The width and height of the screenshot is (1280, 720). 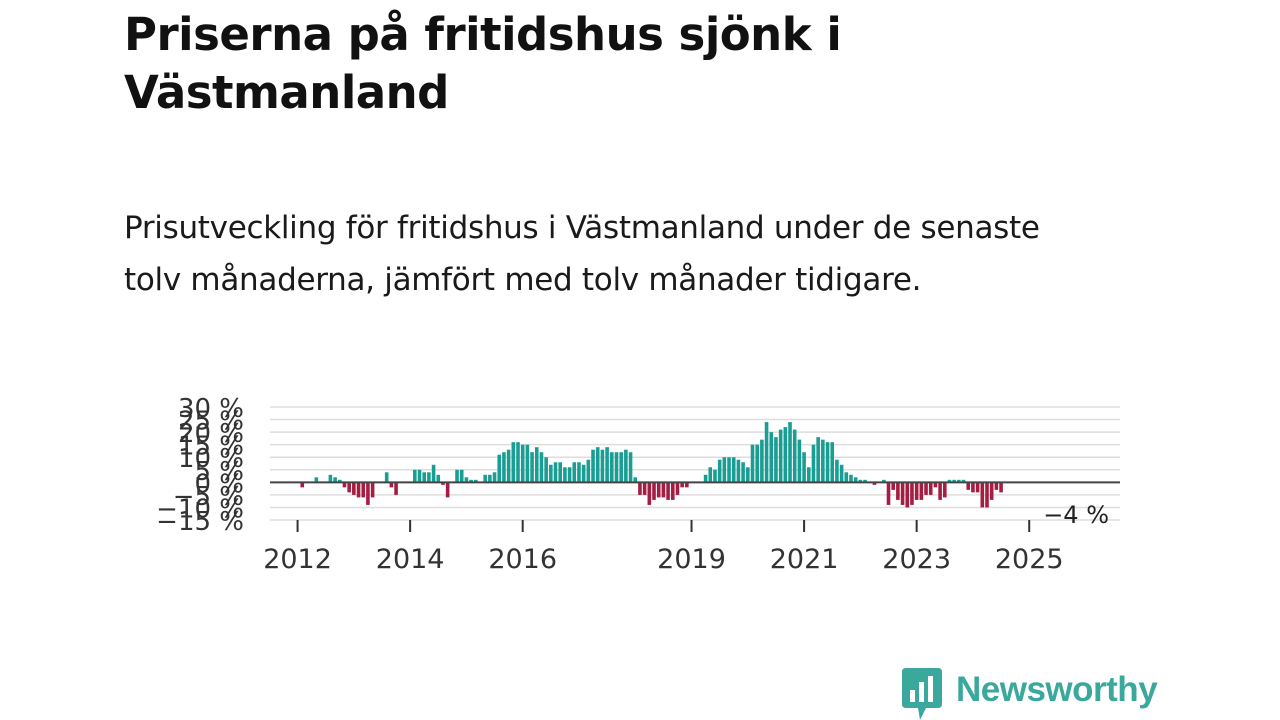 What do you see at coordinates (211, 434) in the screenshot?
I see `y-tick-label: 20 %` at bounding box center [211, 434].